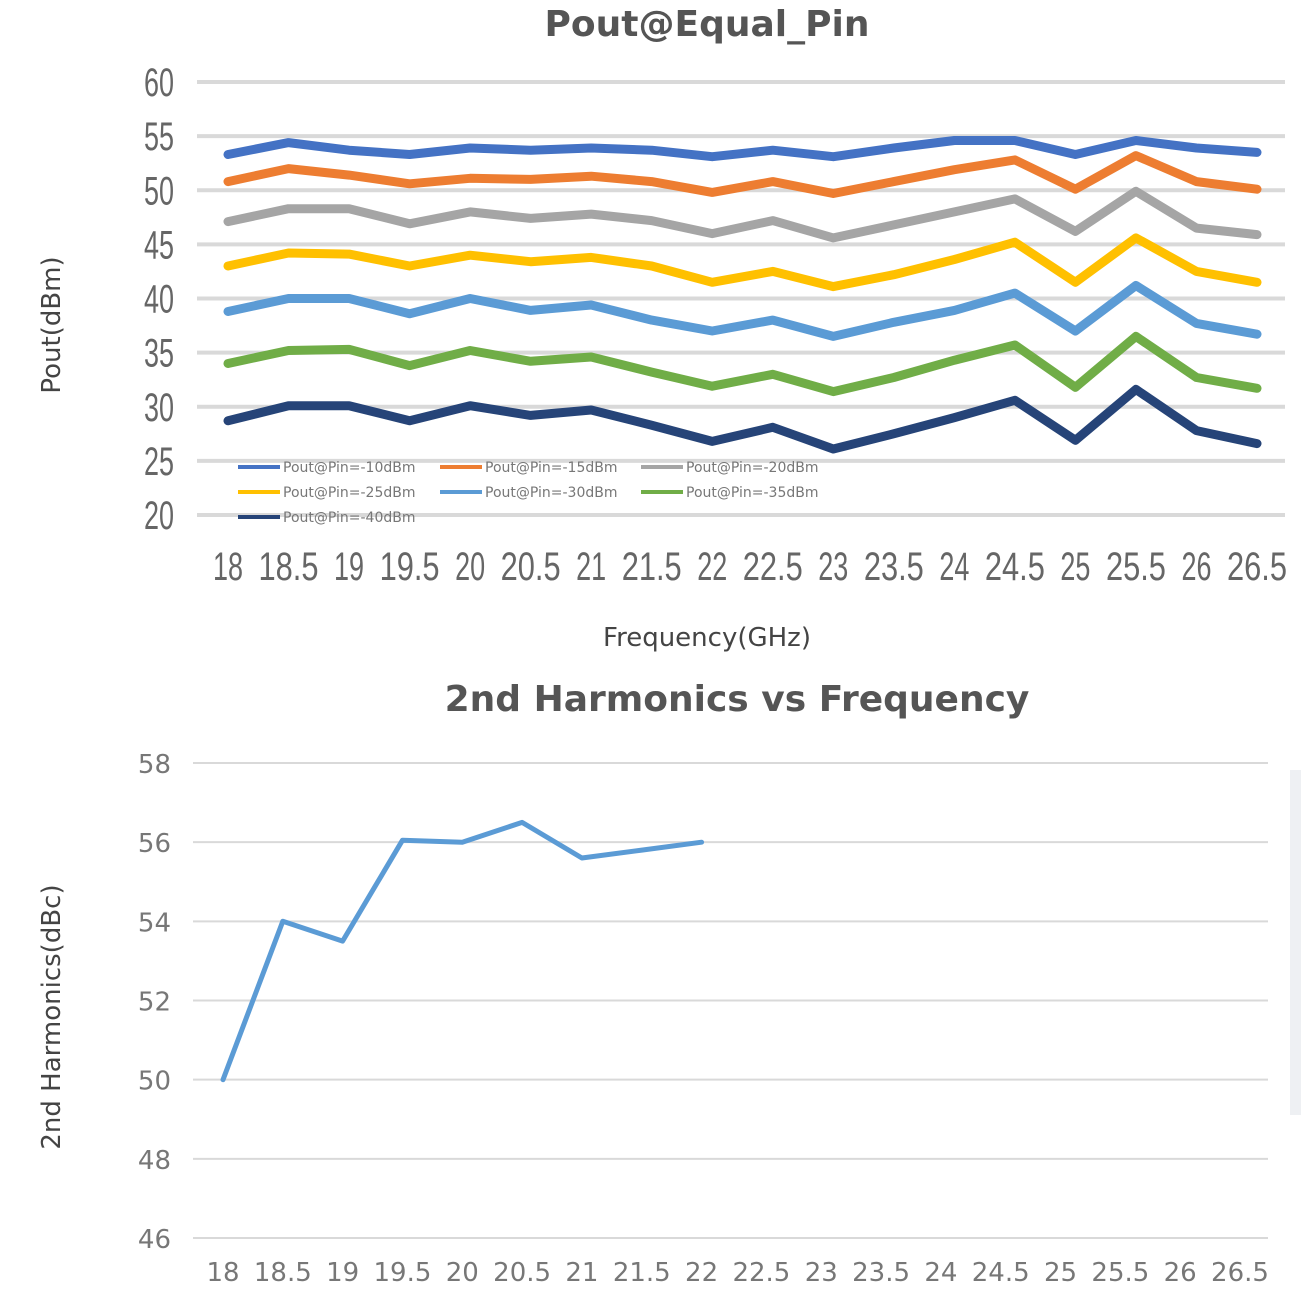 This screenshot has width=1301, height=1290. Describe the element at coordinates (159, 408) in the screenshot. I see `y-tick-label: 30` at that location.